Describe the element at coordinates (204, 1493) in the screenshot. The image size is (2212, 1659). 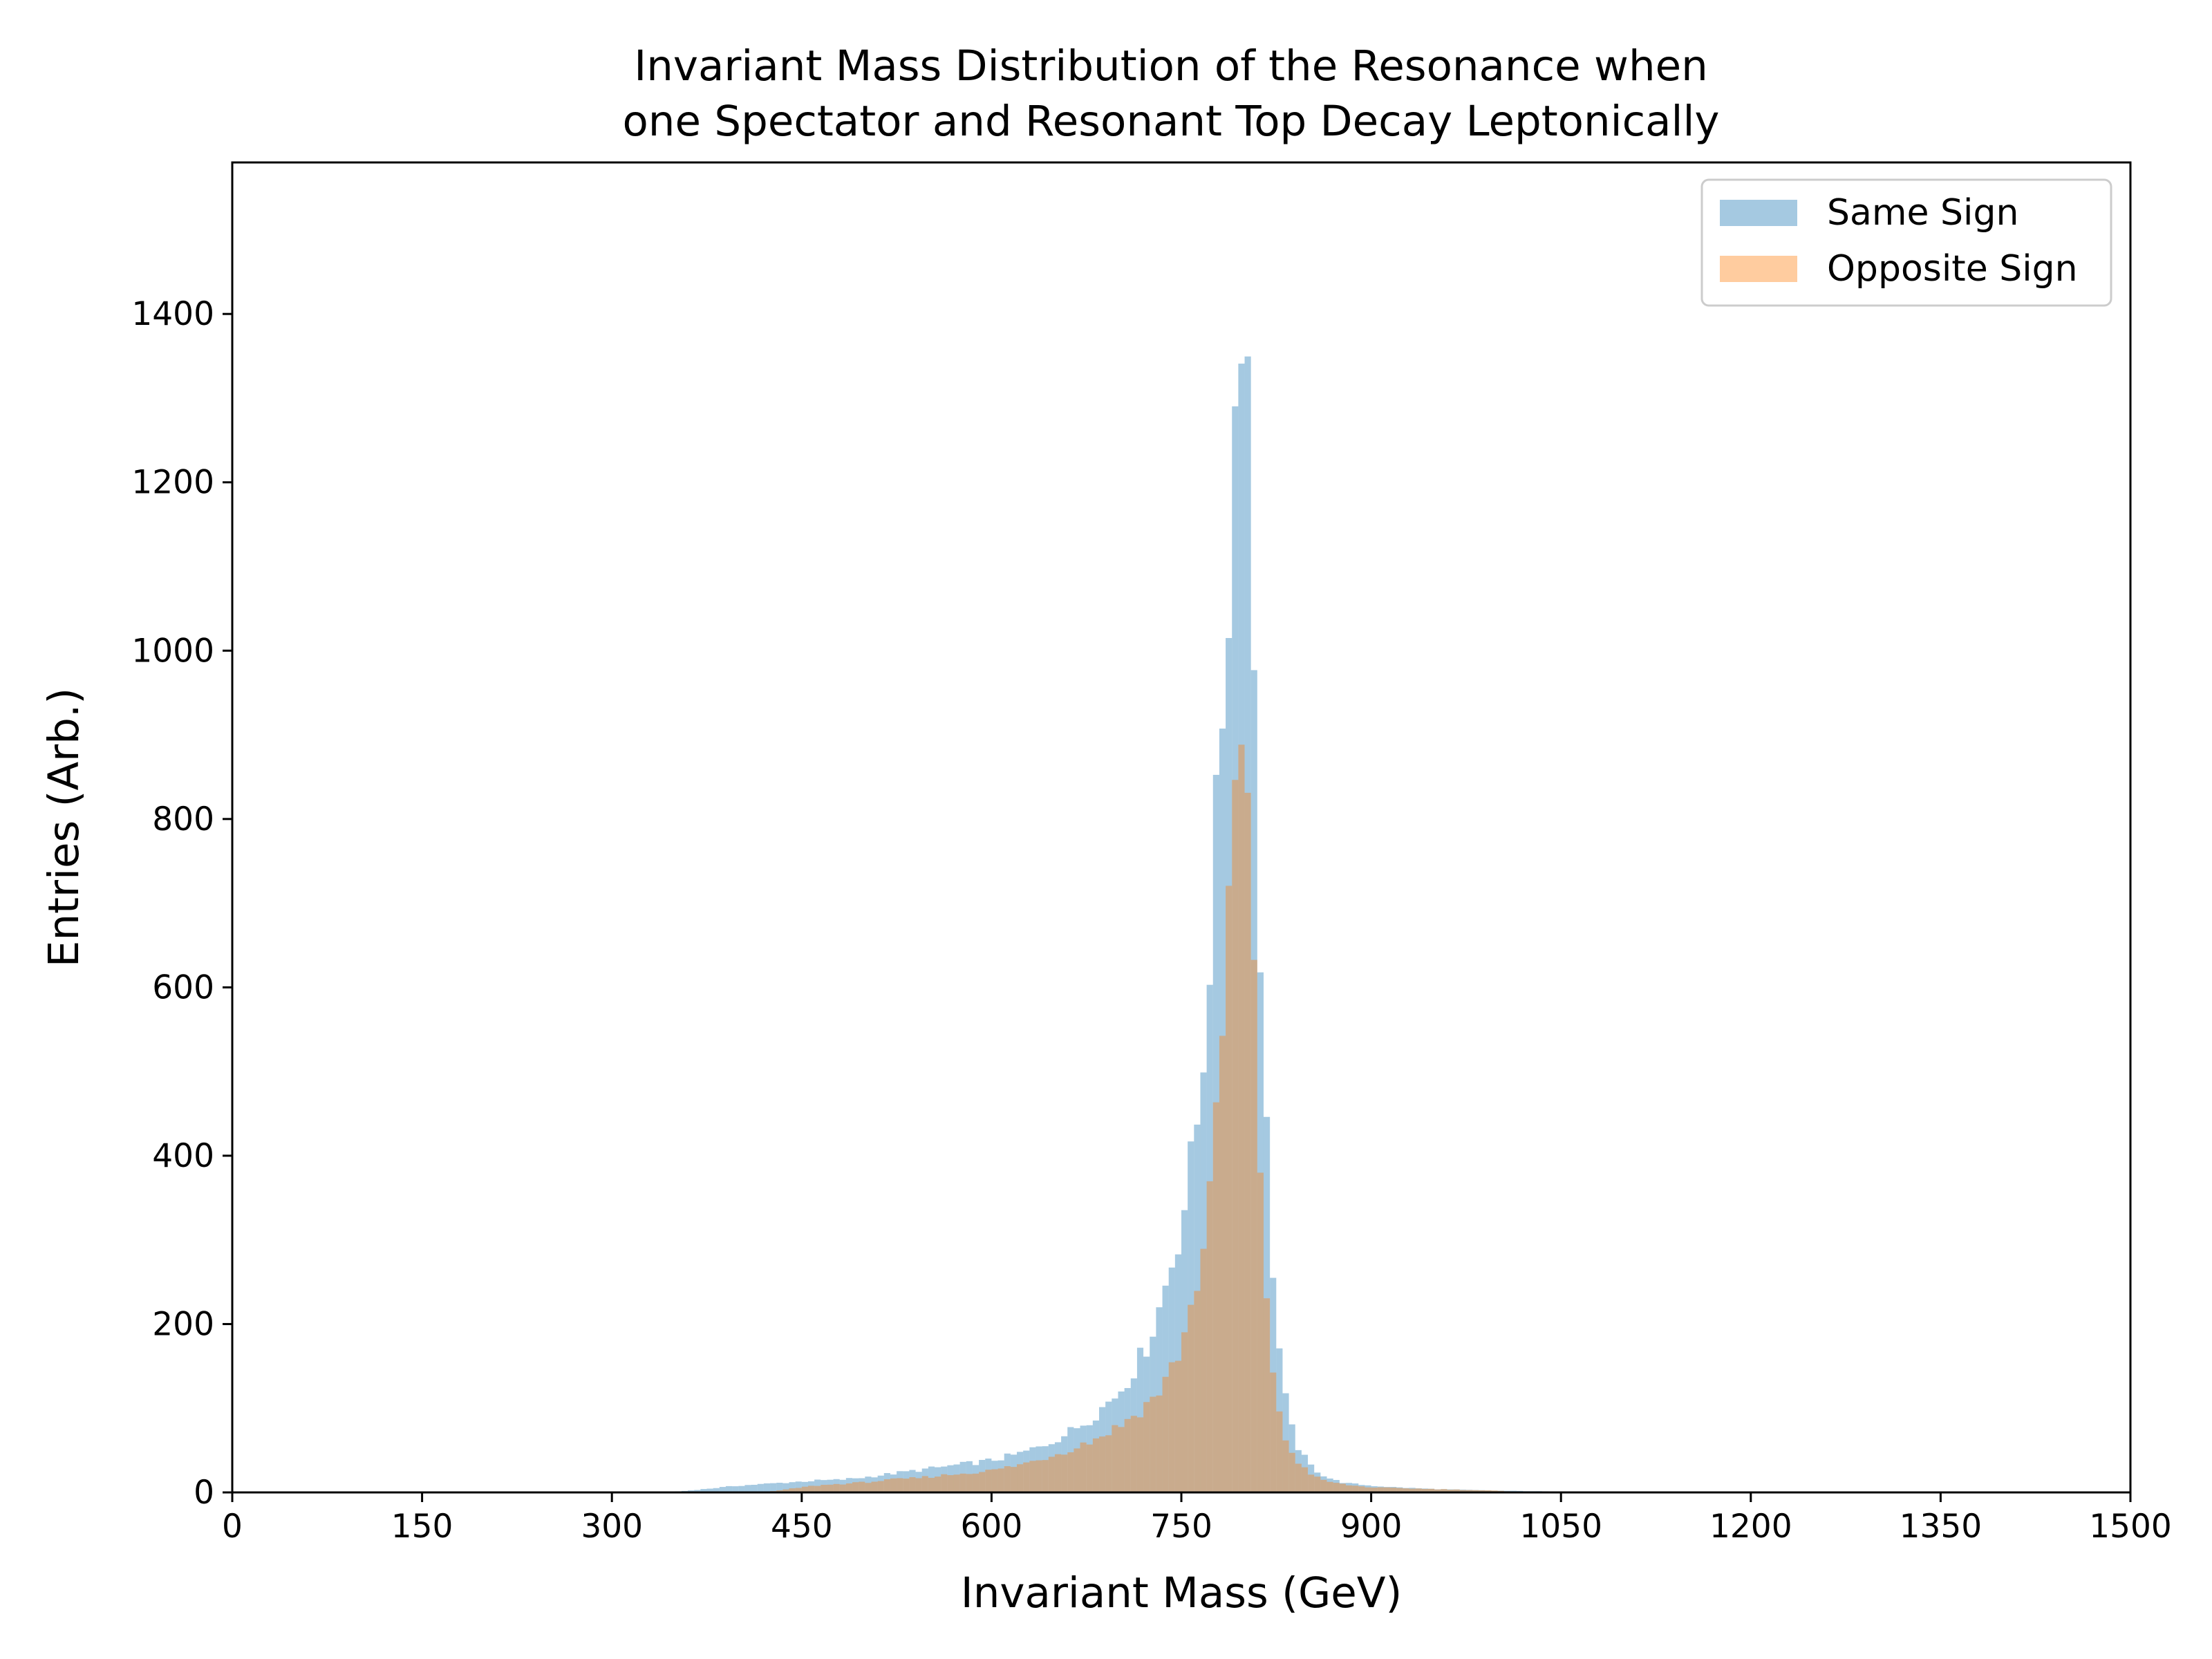
I see `y-tick-label: 0` at that location.